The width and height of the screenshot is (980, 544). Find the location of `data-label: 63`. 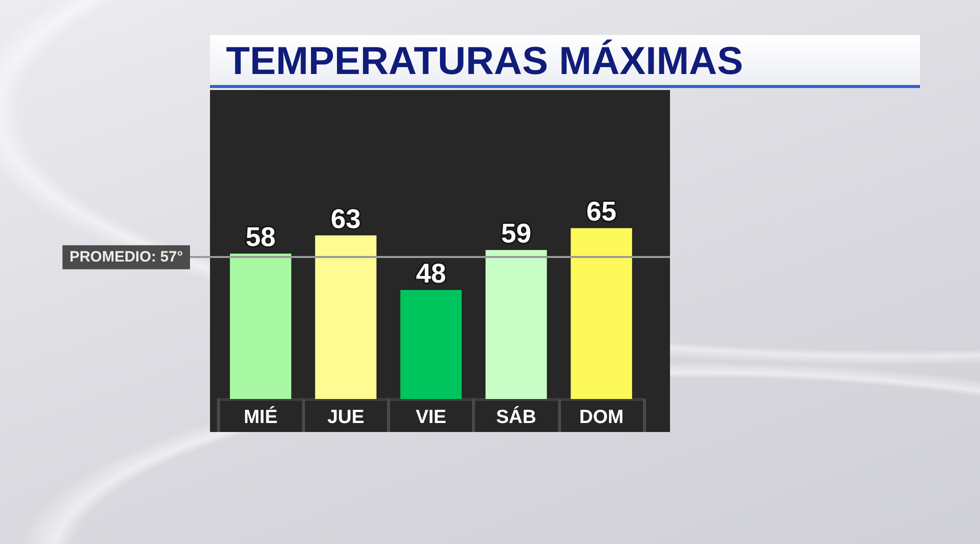

data-label: 63 is located at coordinates (345, 219).